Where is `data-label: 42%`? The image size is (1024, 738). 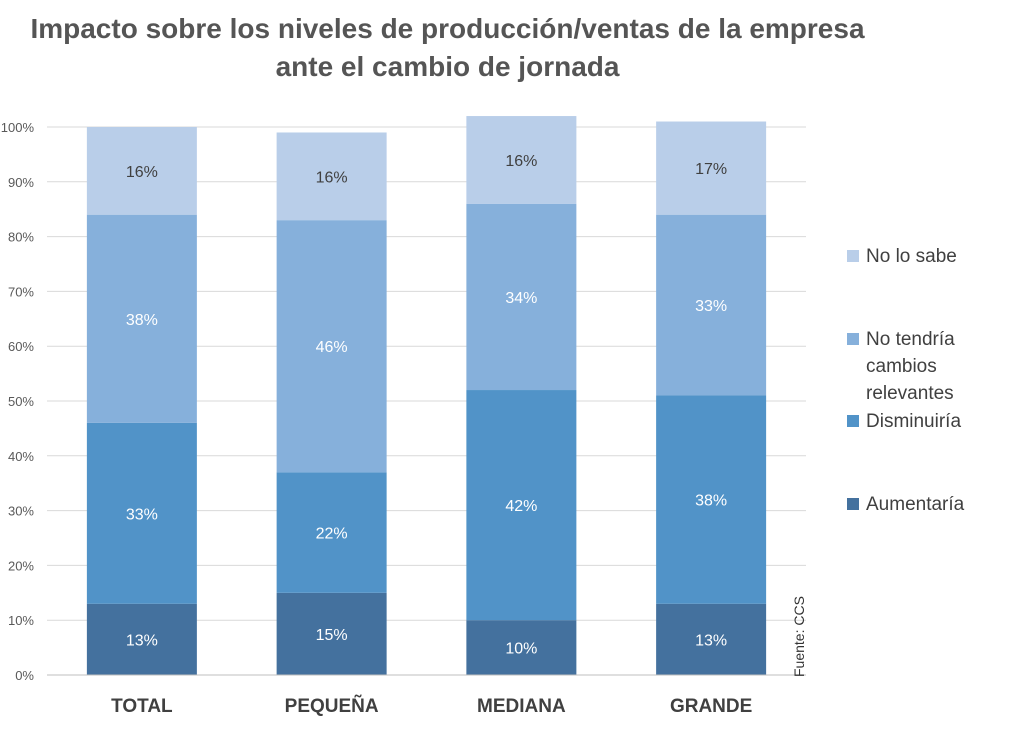
data-label: 42% is located at coordinates (521, 506).